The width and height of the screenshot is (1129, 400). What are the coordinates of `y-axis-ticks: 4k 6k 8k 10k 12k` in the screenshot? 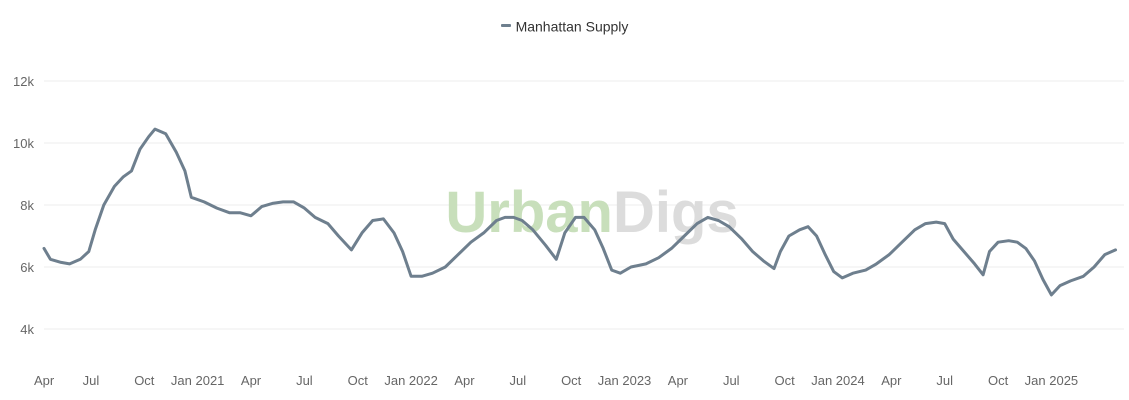 It's located at (23, 205).